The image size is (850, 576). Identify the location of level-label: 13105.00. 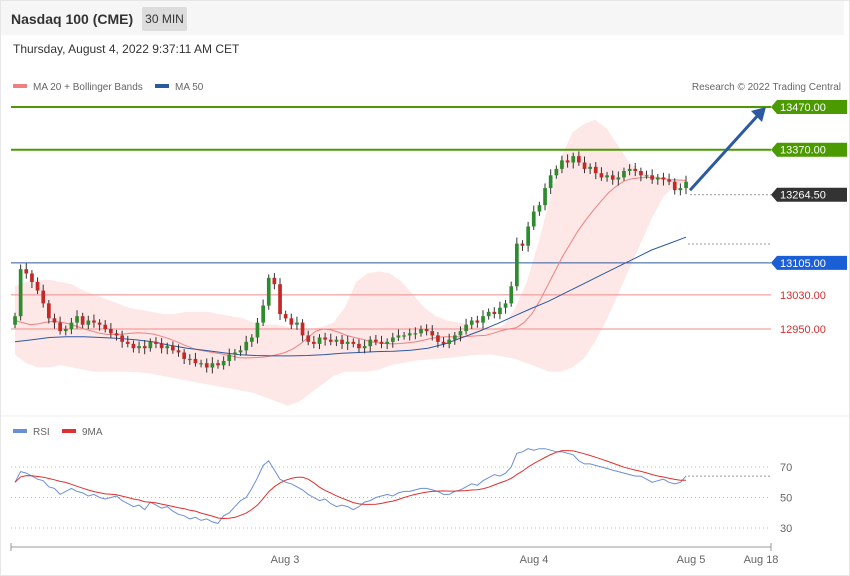
(803, 264).